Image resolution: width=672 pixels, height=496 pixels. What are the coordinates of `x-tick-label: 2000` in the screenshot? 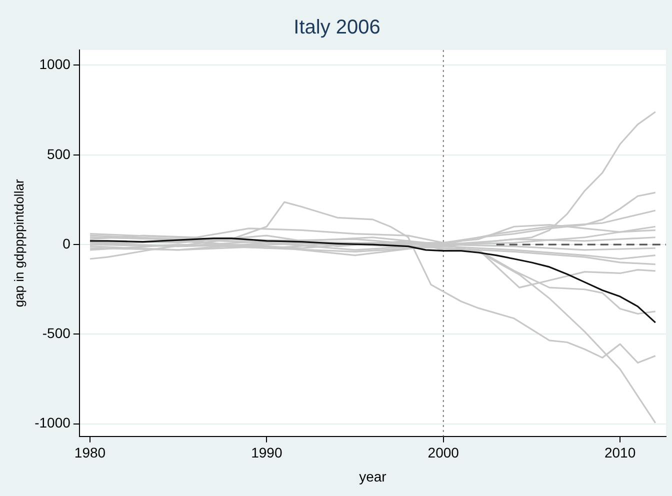 It's located at (444, 452).